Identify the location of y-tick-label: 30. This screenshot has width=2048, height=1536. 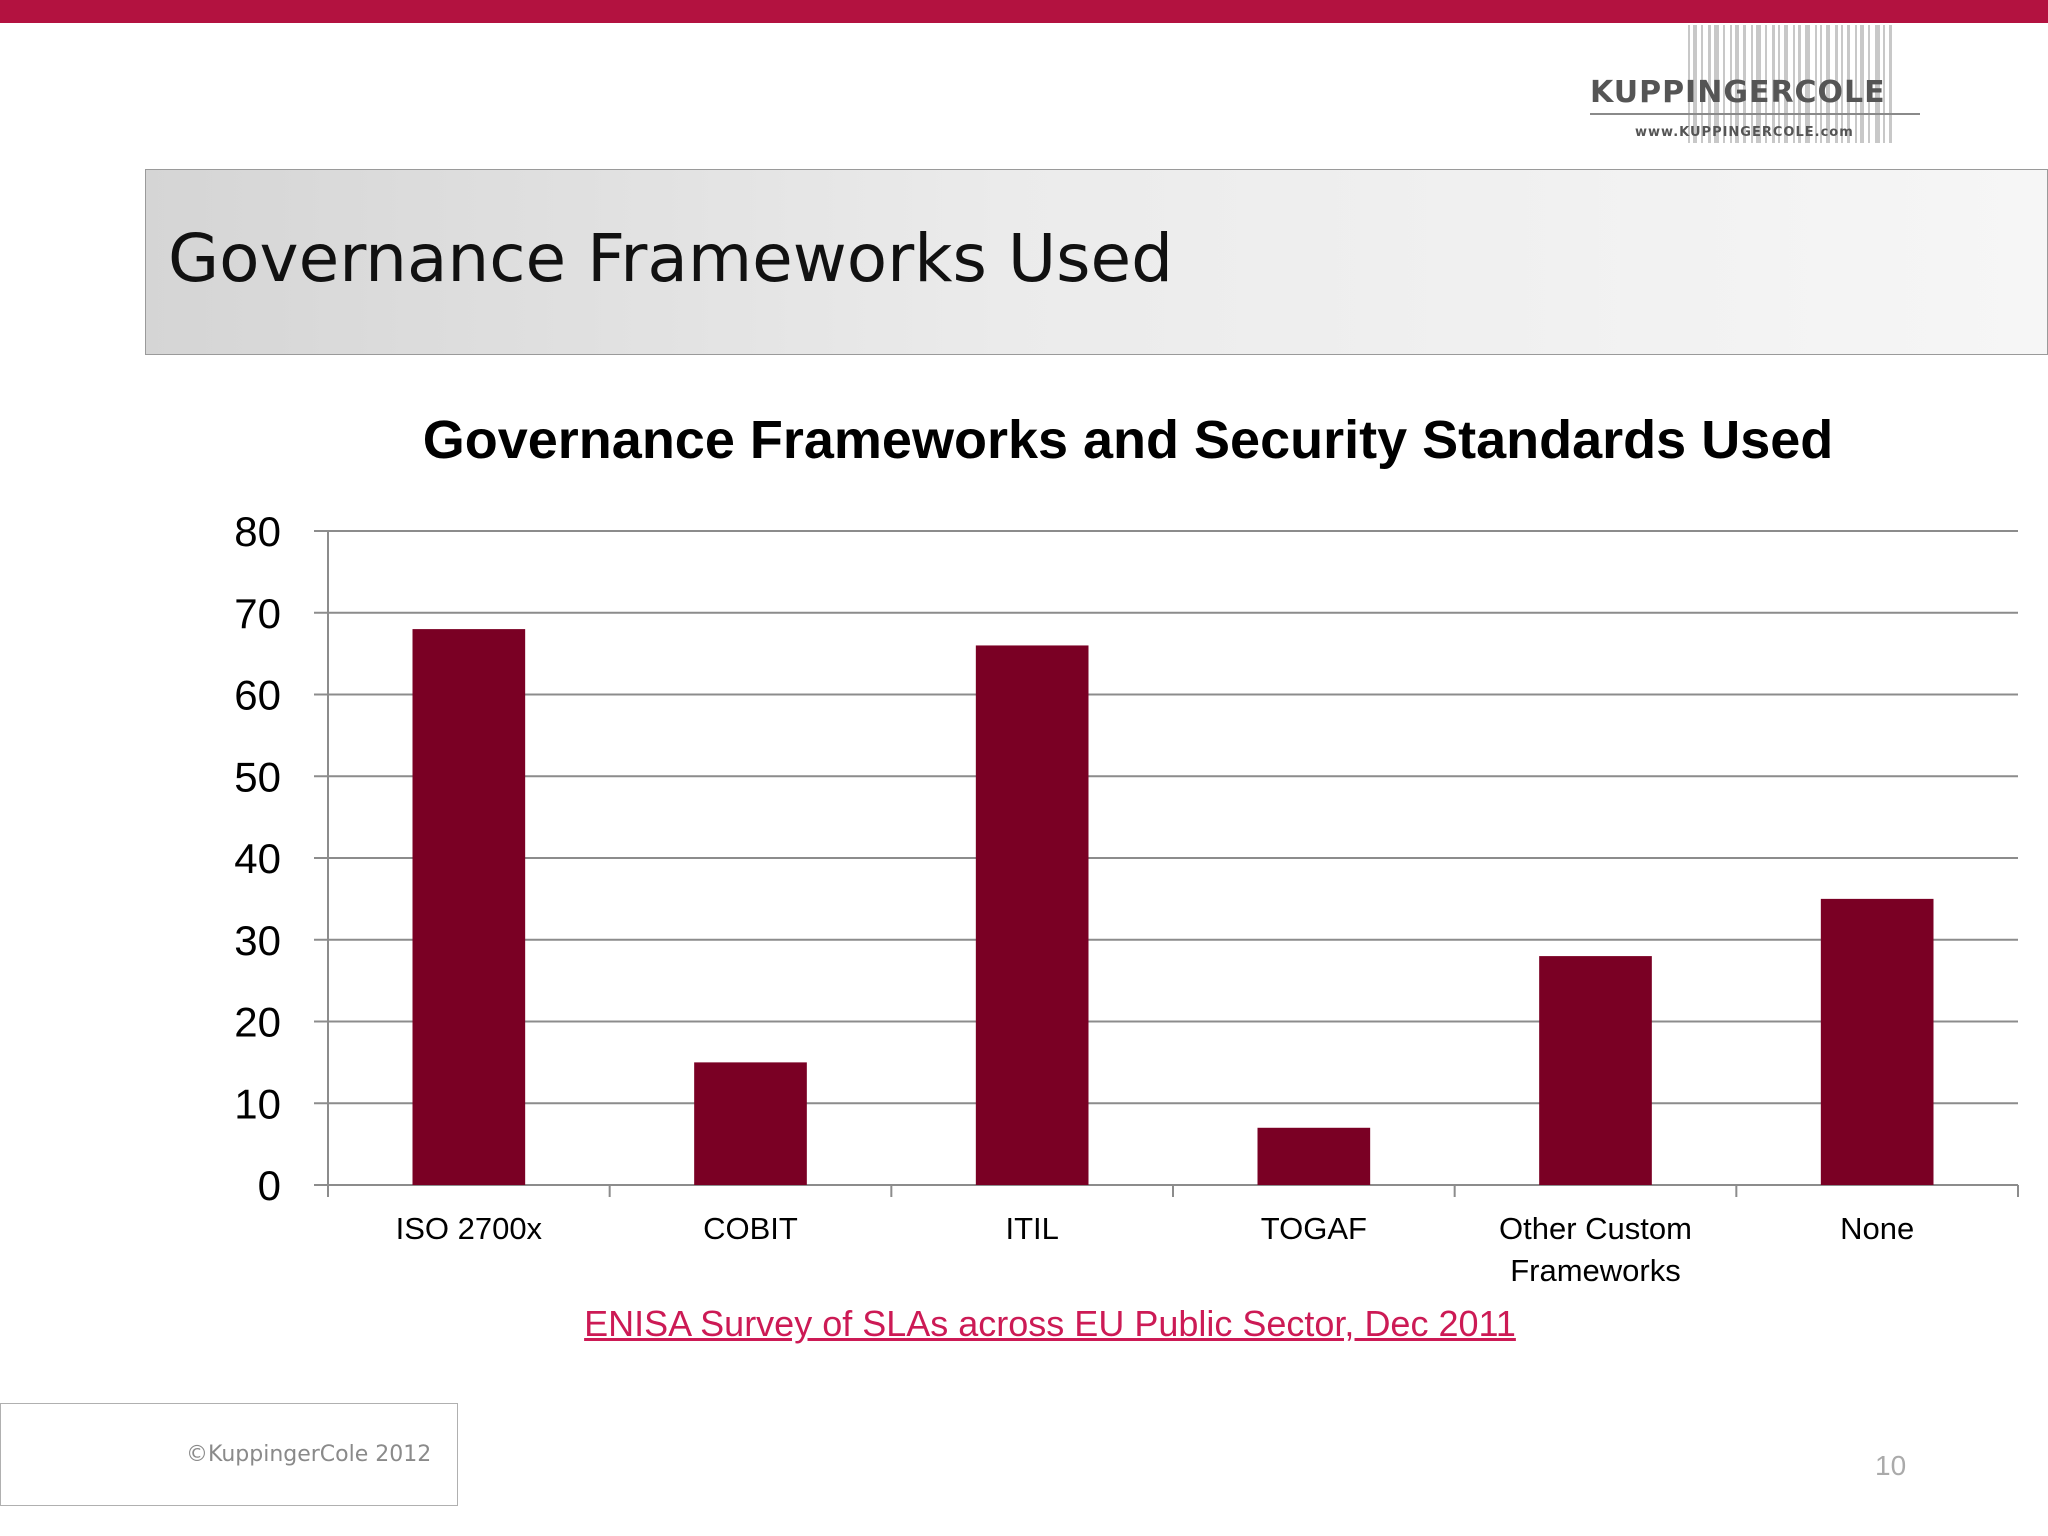
(257, 940).